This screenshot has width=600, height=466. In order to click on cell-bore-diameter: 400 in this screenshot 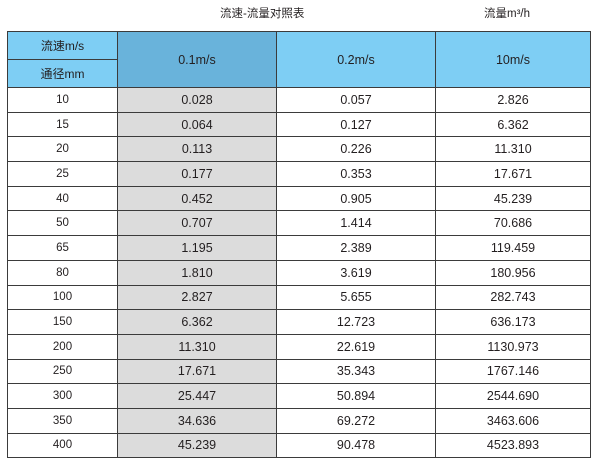, I will do `click(62, 445)`.